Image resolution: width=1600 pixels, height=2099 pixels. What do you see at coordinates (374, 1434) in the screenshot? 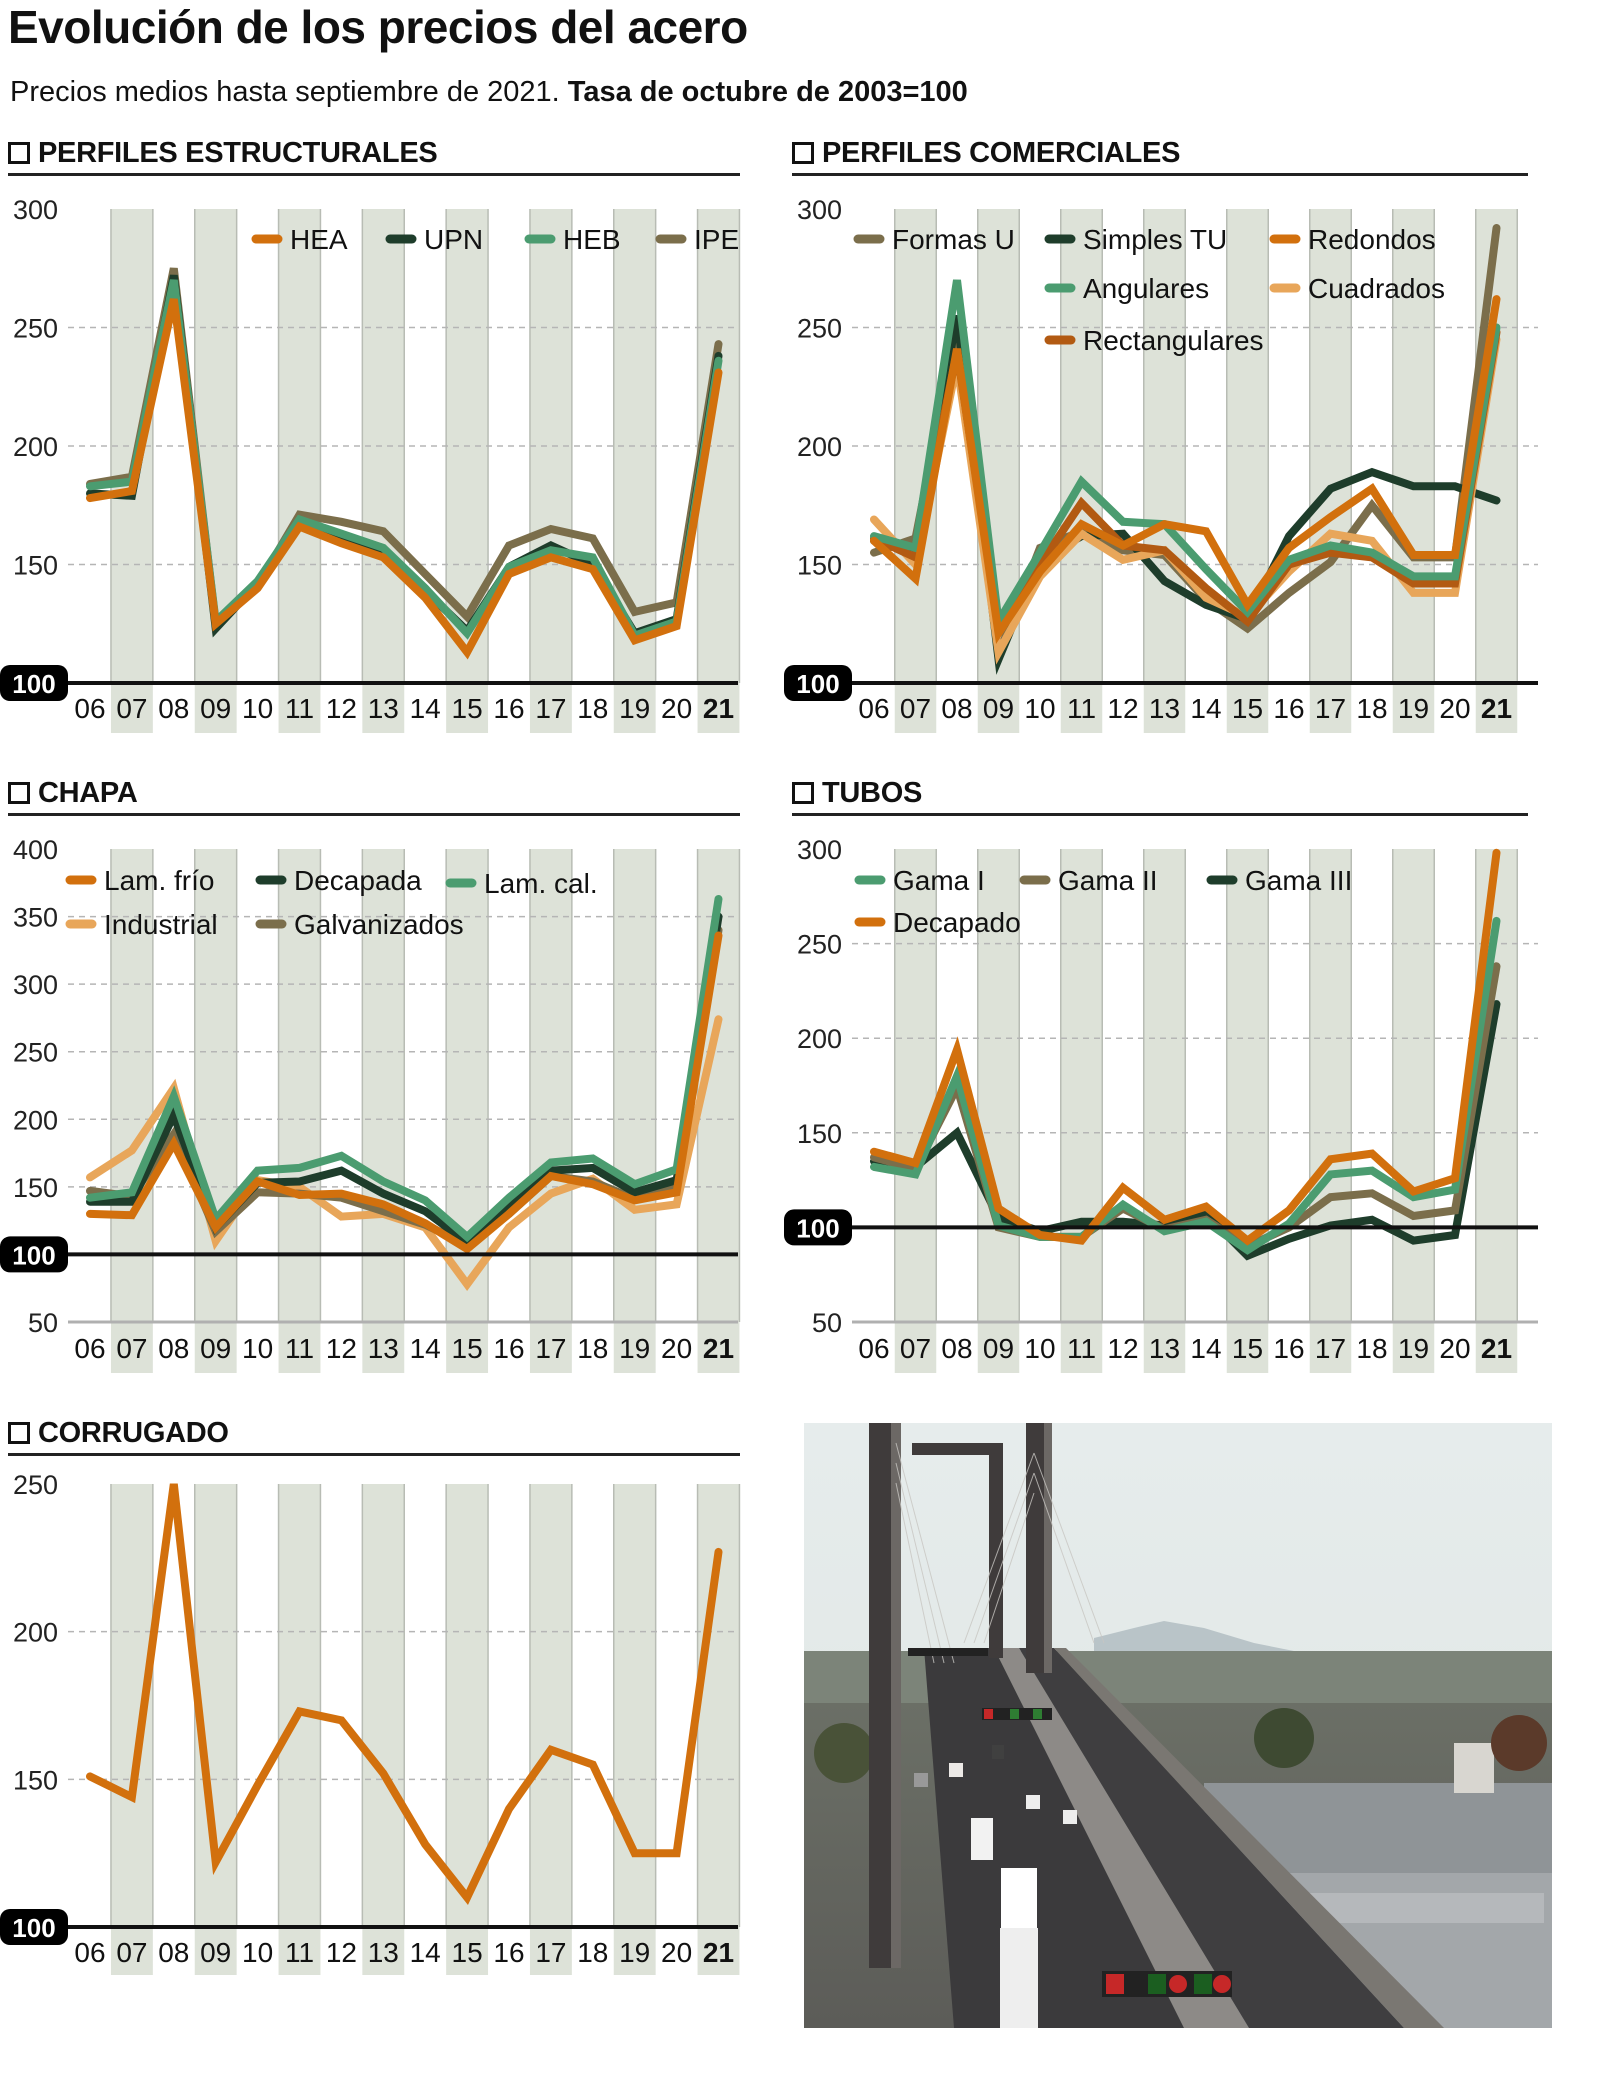
I see `panel-header: CORRUGADO` at bounding box center [374, 1434].